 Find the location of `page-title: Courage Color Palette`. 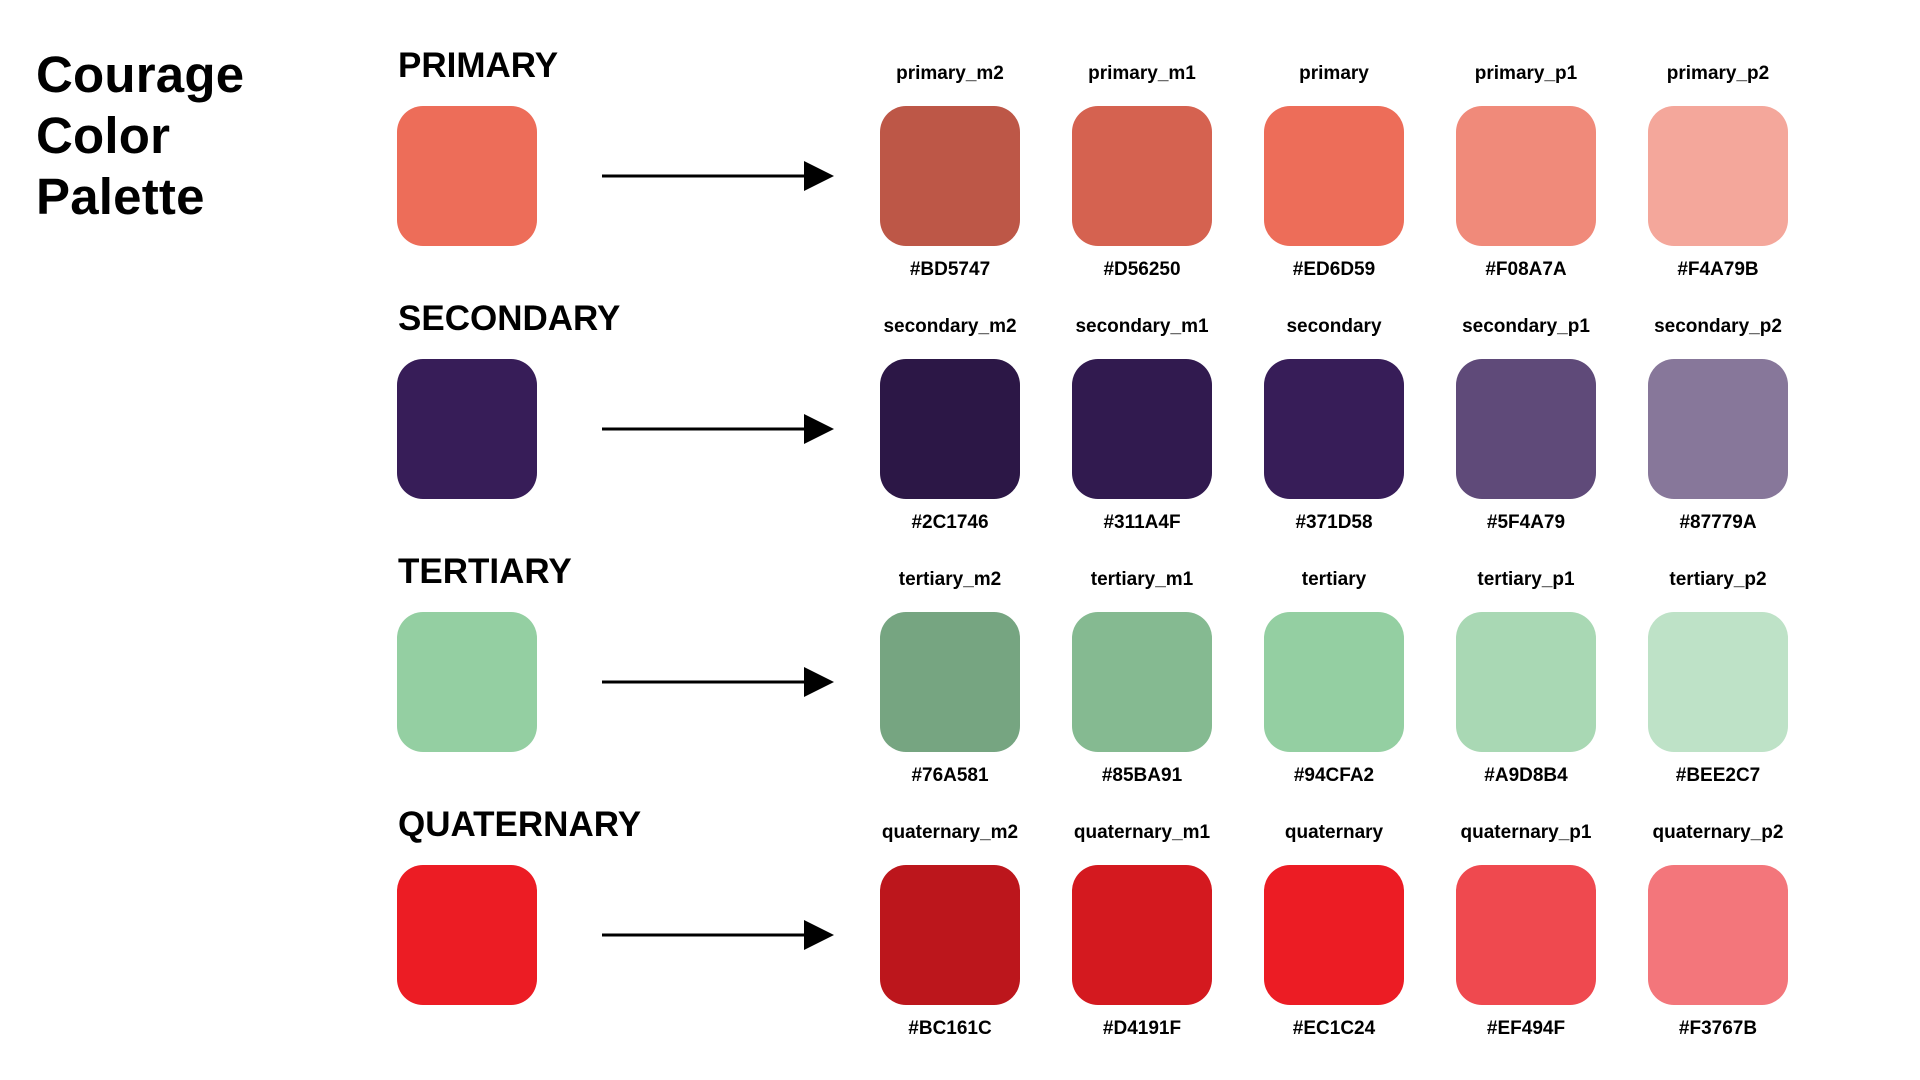

page-title: Courage Color Palette is located at coordinates (140, 135).